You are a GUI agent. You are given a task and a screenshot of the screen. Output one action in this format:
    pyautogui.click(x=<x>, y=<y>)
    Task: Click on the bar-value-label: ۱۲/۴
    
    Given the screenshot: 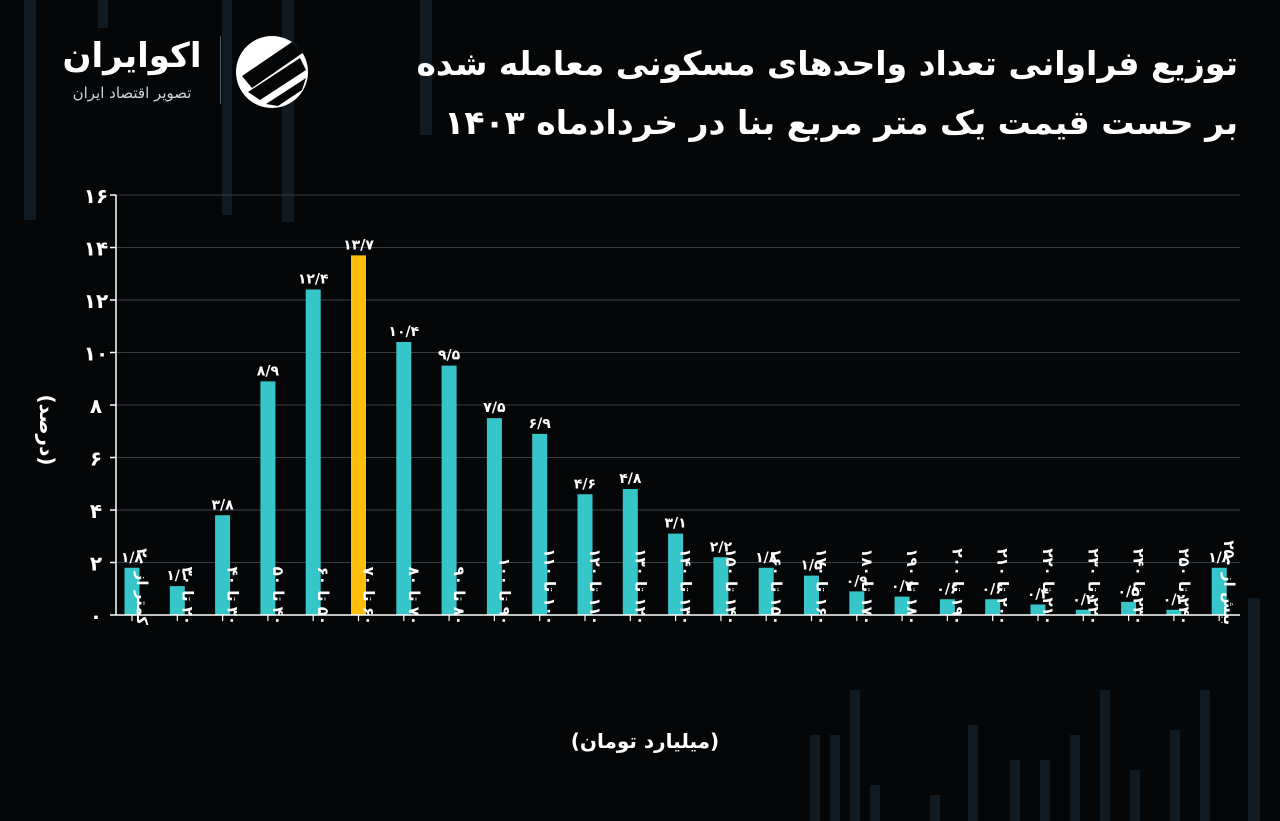 What is the action you would take?
    pyautogui.click(x=313, y=280)
    